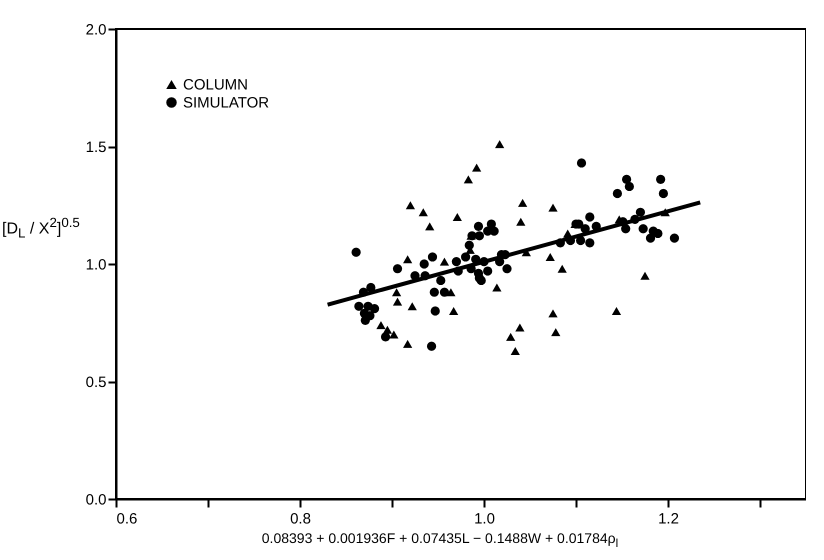 Image resolution: width=824 pixels, height=560 pixels. Describe the element at coordinates (41, 228) in the screenshot. I see `y-axis-title: [D$_{L}$ / X$^{2}$]$^{0.5}$` at that location.